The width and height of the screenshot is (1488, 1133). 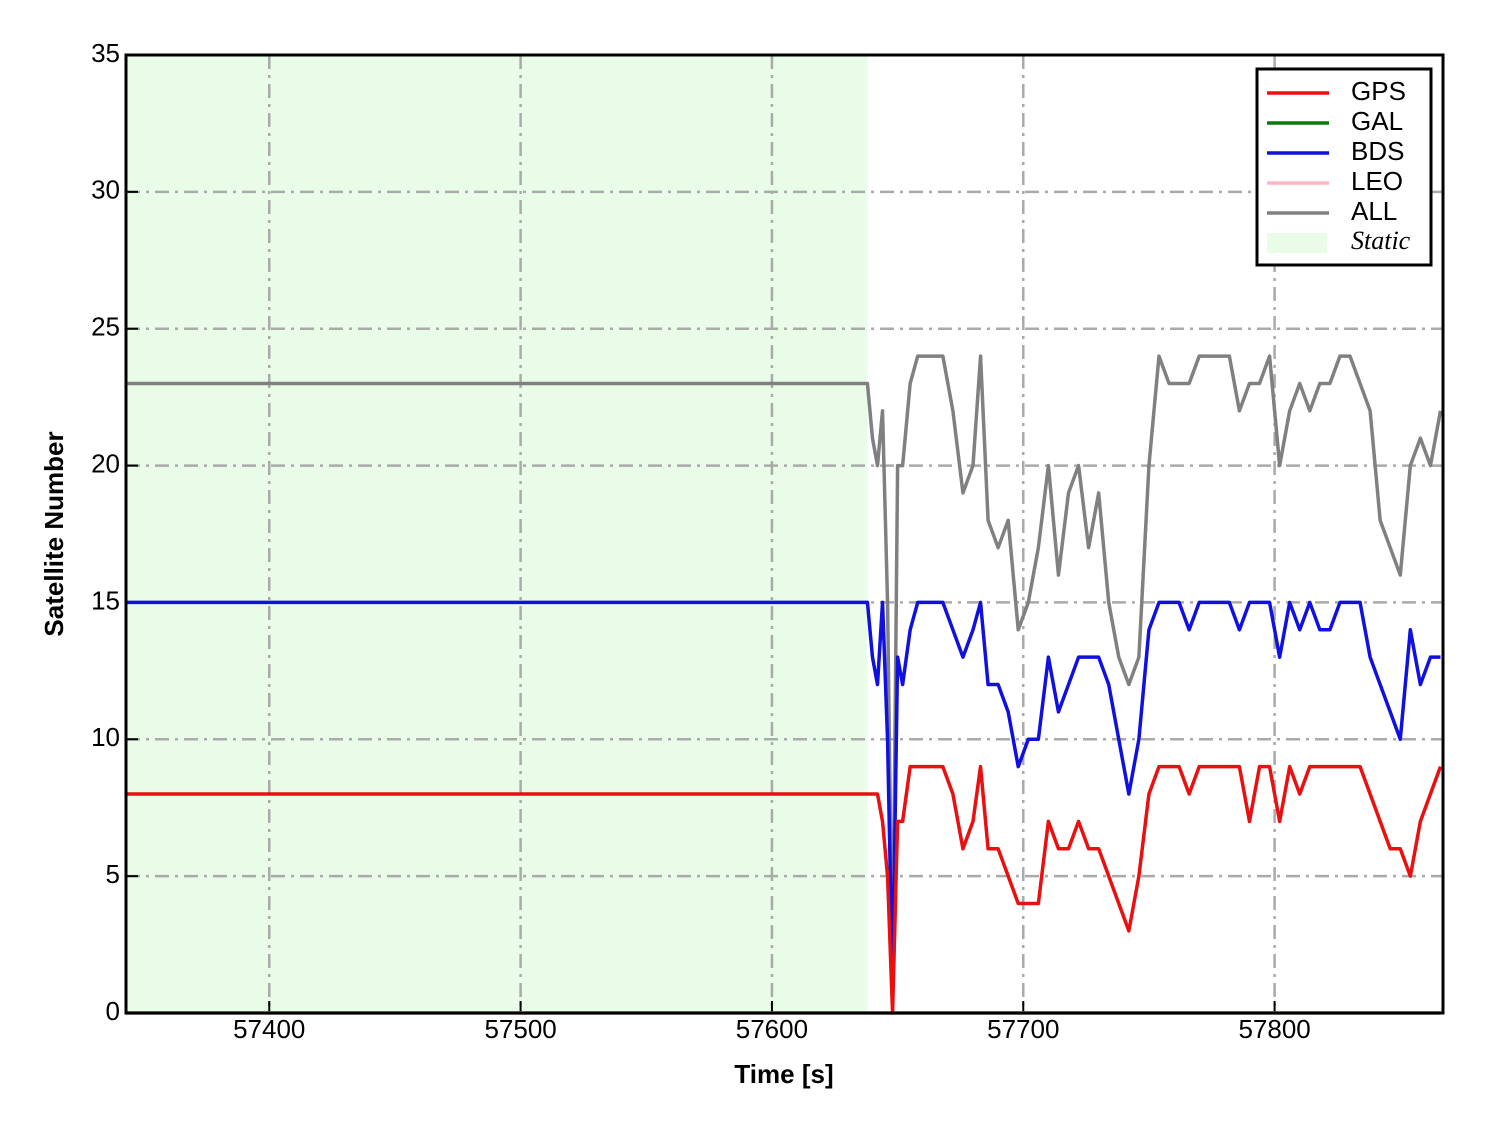 What do you see at coordinates (113, 1011) in the screenshot?
I see `y-tick-label: 0` at bounding box center [113, 1011].